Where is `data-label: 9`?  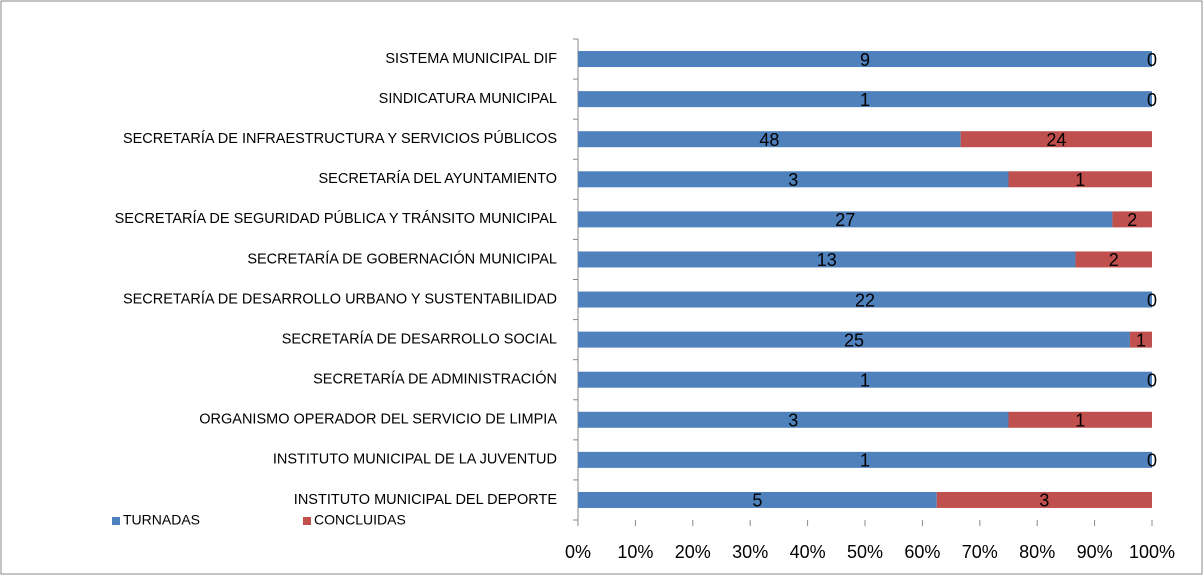
data-label: 9 is located at coordinates (865, 60).